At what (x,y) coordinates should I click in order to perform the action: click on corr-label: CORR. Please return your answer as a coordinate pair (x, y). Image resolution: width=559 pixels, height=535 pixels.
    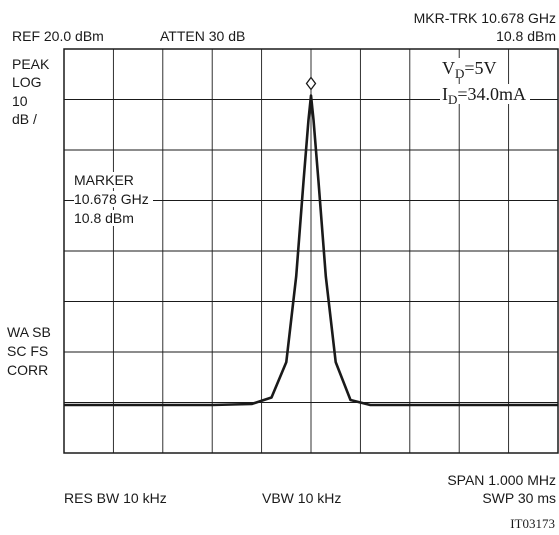
    Looking at the image, I should click on (28, 370).